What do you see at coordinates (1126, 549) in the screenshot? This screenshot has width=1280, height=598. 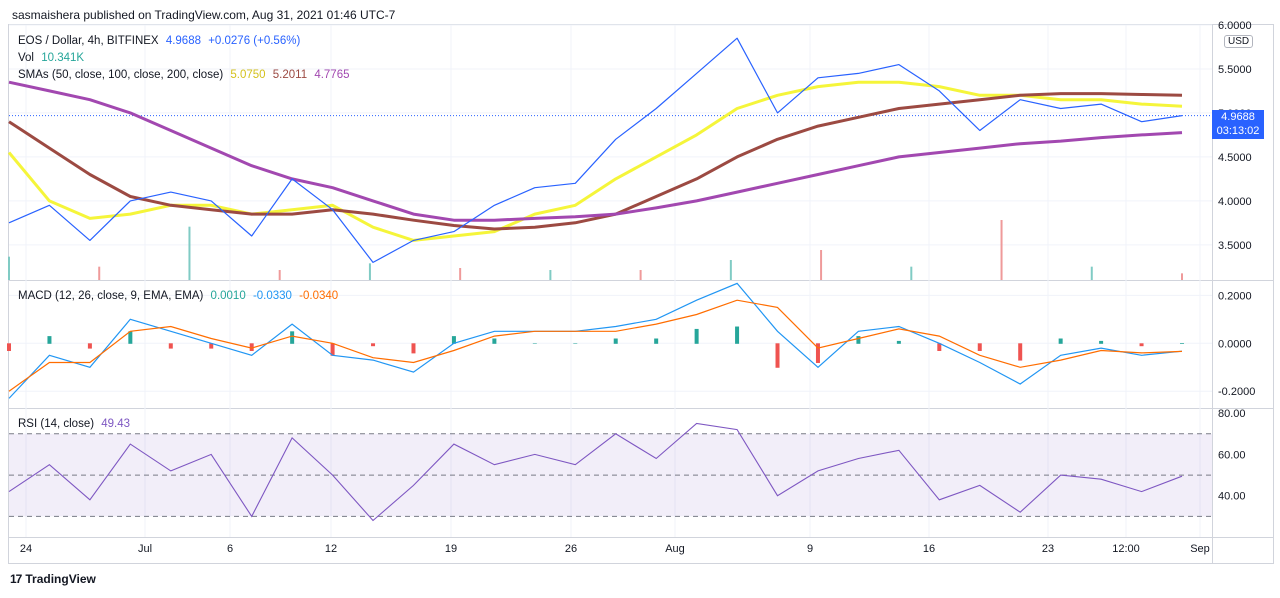 I see `x-tick-label: 12:00` at bounding box center [1126, 549].